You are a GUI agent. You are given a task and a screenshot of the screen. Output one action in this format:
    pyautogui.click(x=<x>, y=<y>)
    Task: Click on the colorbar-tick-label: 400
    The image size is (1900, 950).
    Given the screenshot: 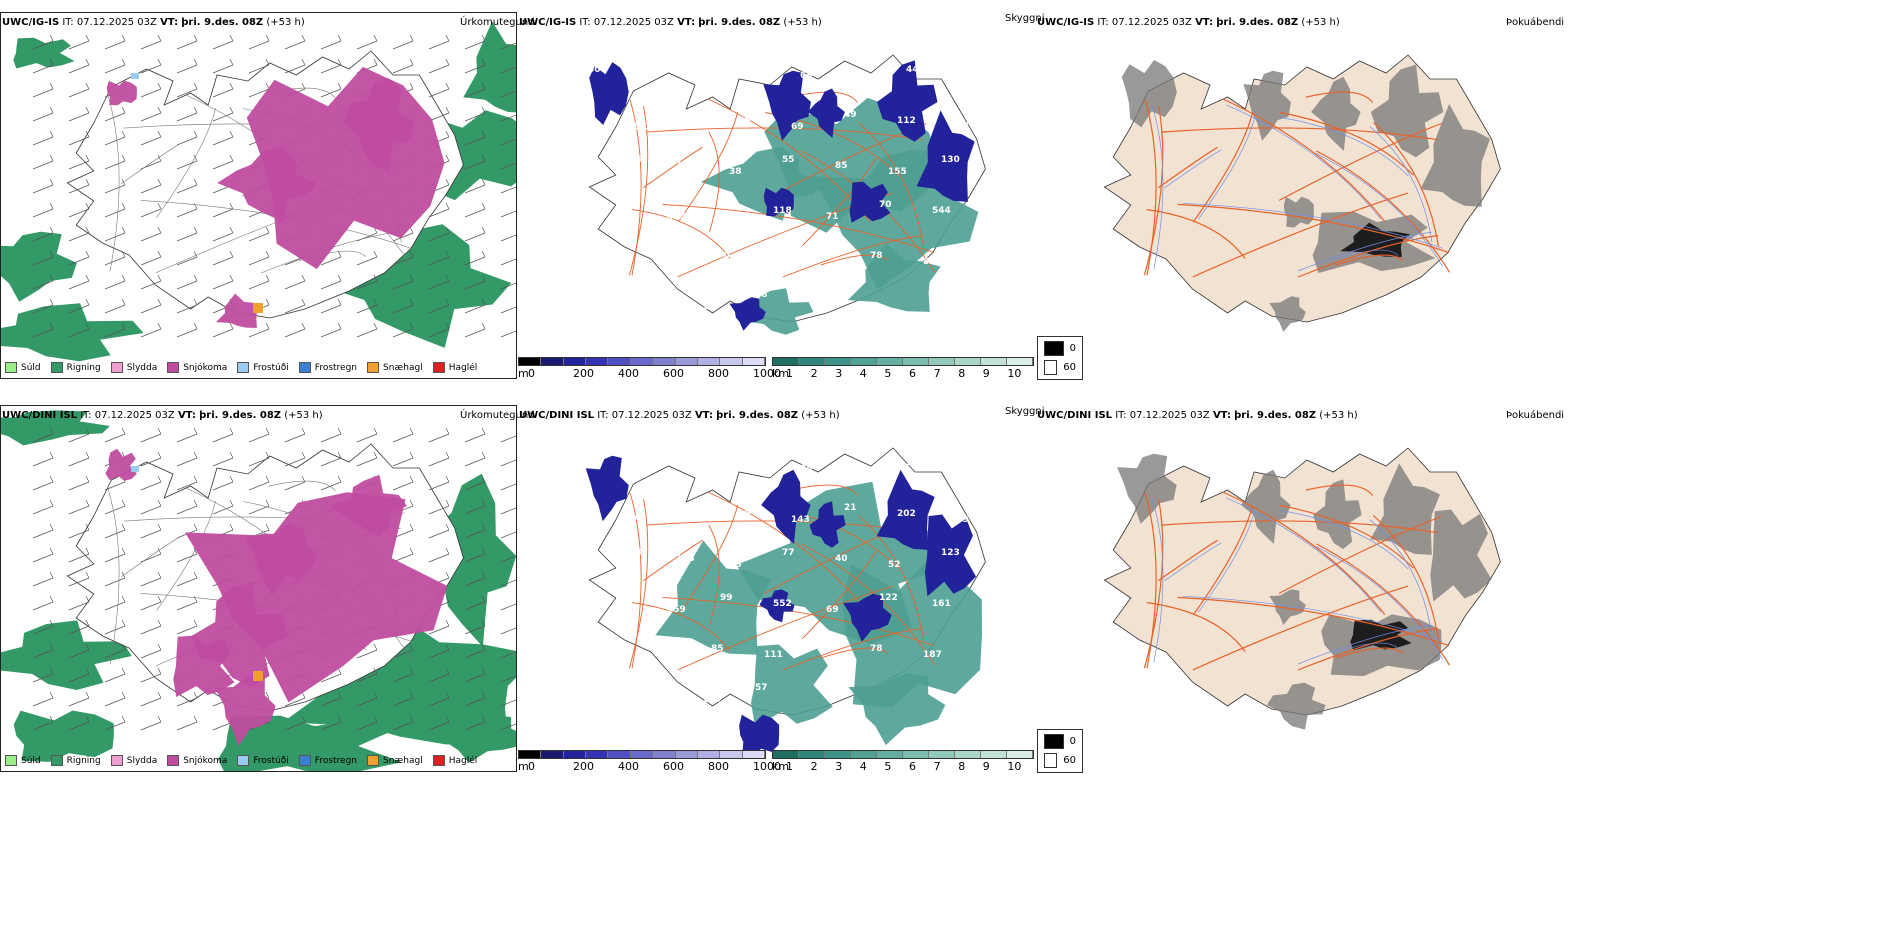 What is the action you would take?
    pyautogui.click(x=628, y=766)
    